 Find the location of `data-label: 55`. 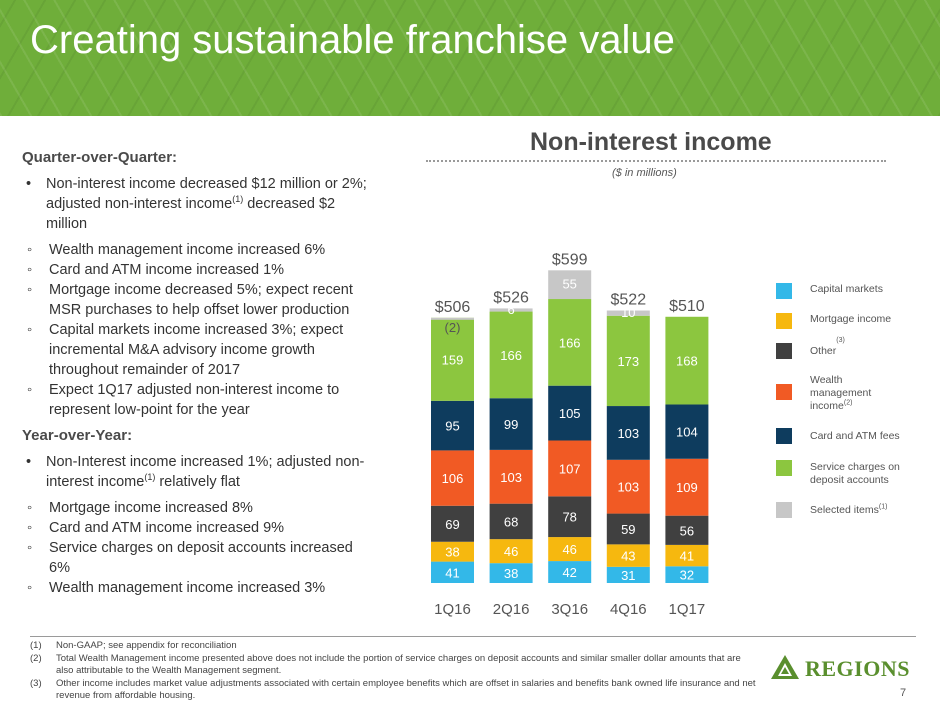

data-label: 55 is located at coordinates (569, 283).